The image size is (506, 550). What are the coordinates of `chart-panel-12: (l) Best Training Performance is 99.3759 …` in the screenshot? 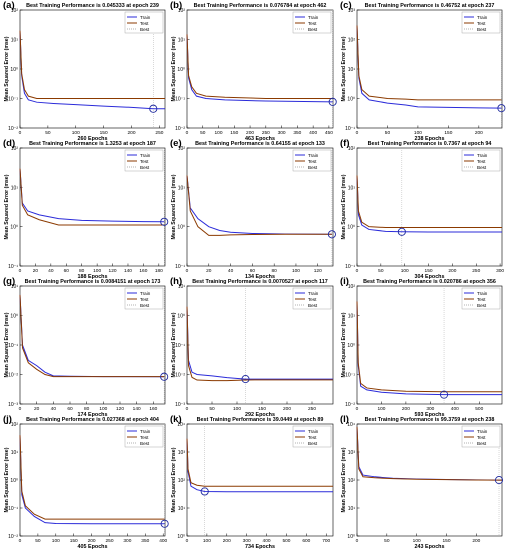 It's located at (422, 482).